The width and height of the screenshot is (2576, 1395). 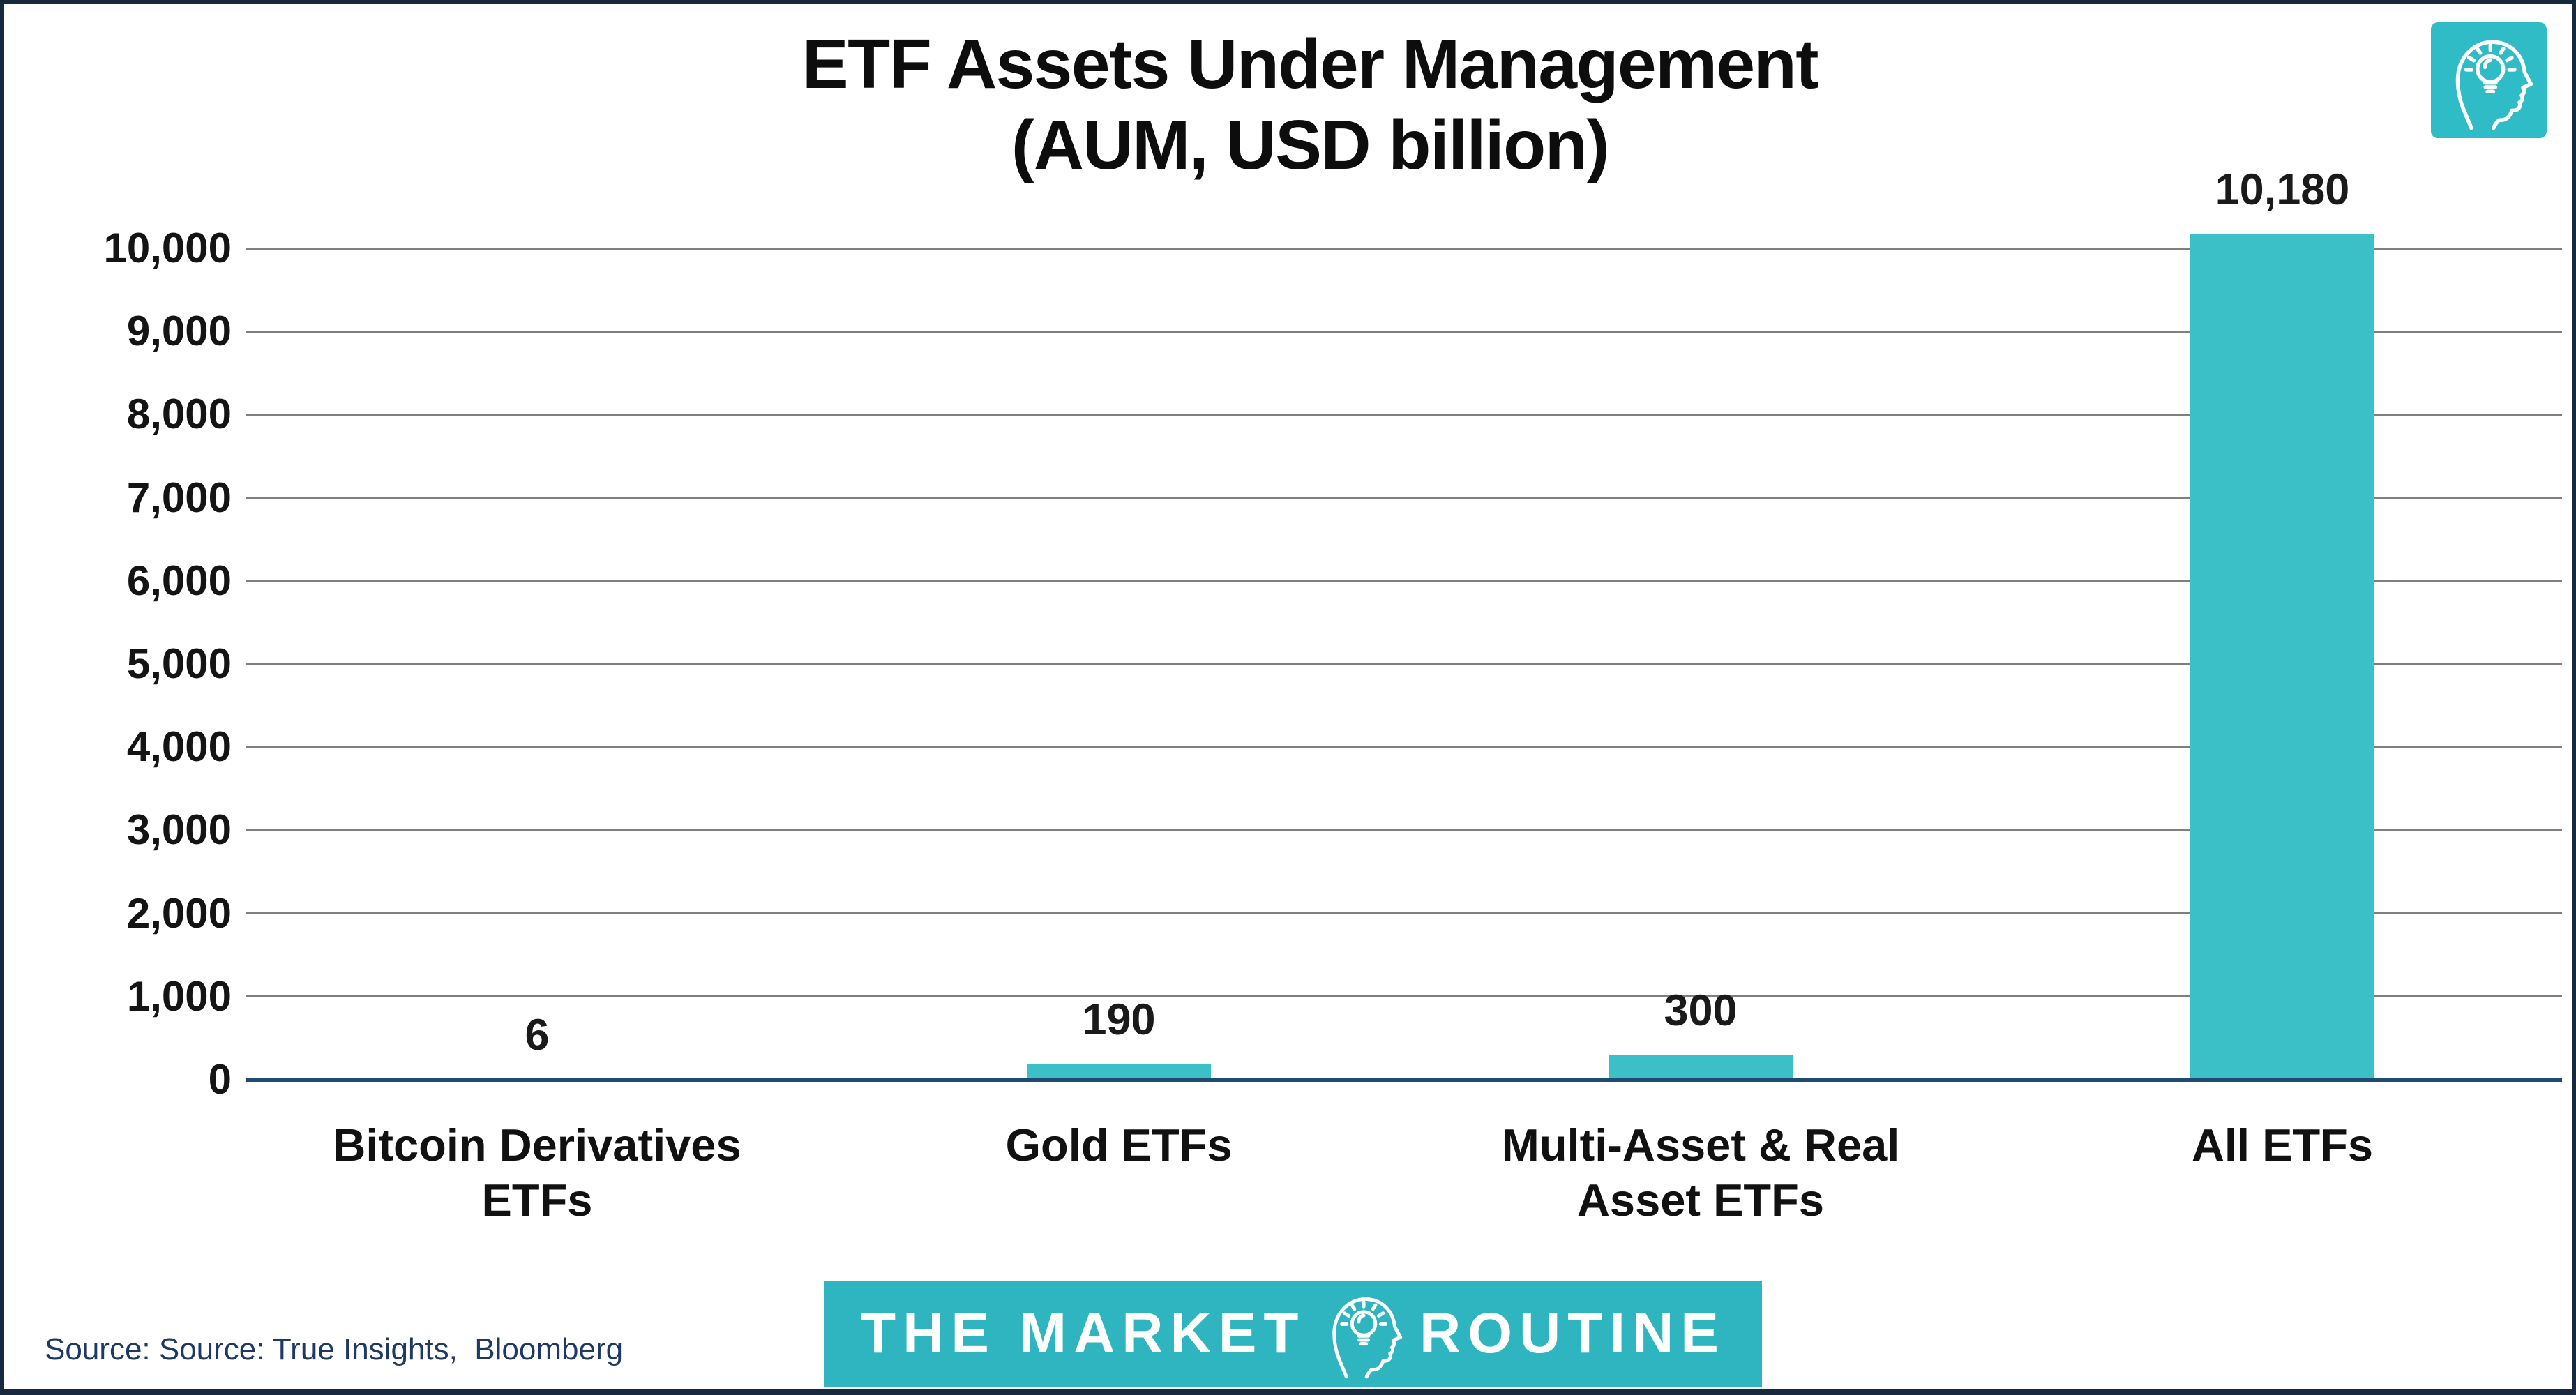 What do you see at coordinates (167, 248) in the screenshot?
I see `y-tick-label-10000: 10,000` at bounding box center [167, 248].